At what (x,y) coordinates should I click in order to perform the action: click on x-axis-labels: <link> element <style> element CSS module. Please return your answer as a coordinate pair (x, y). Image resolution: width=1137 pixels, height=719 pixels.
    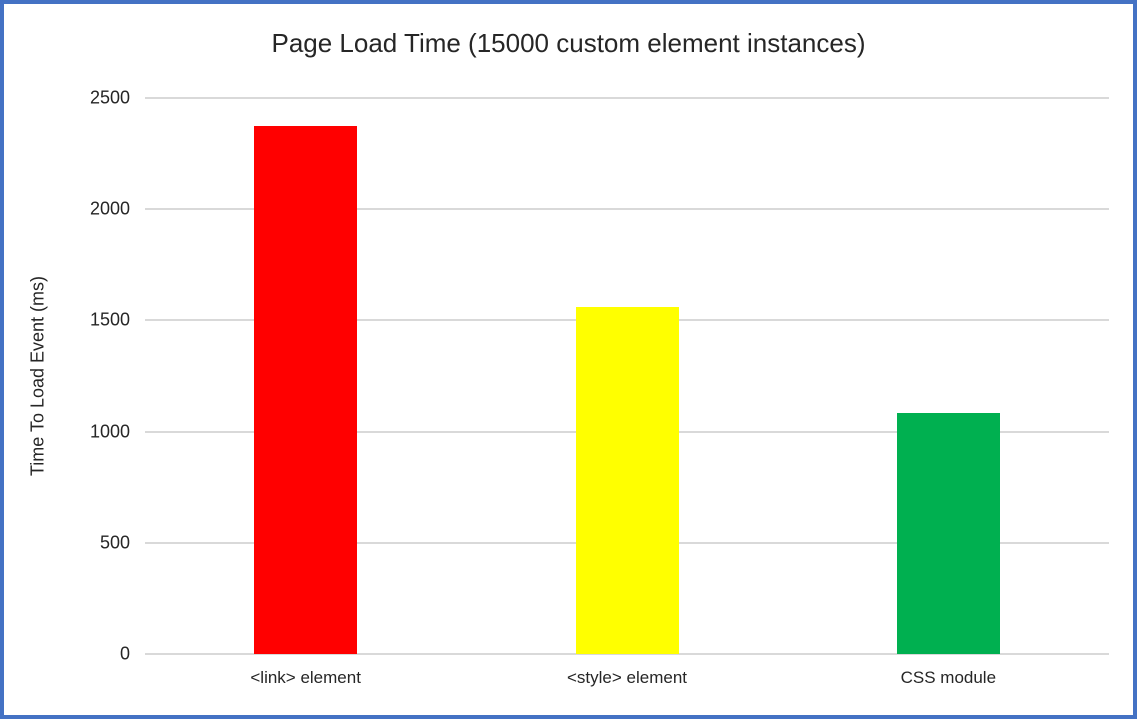
    Looking at the image, I should click on (627, 683).